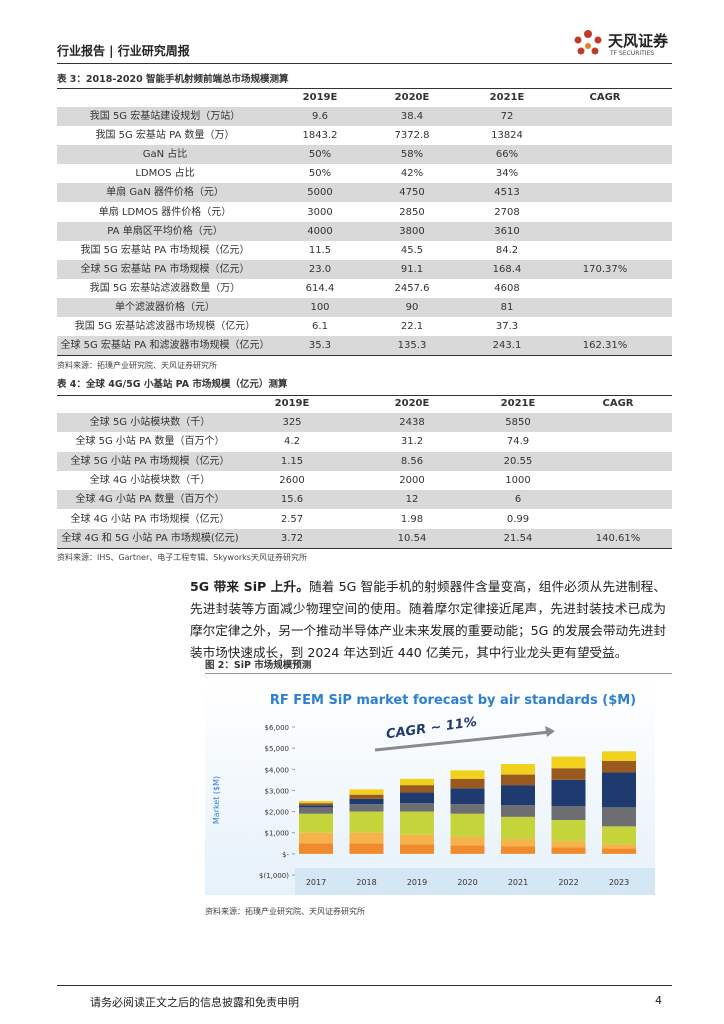  What do you see at coordinates (320, 231) in the screenshot?
I see `table-cell: 4000` at bounding box center [320, 231].